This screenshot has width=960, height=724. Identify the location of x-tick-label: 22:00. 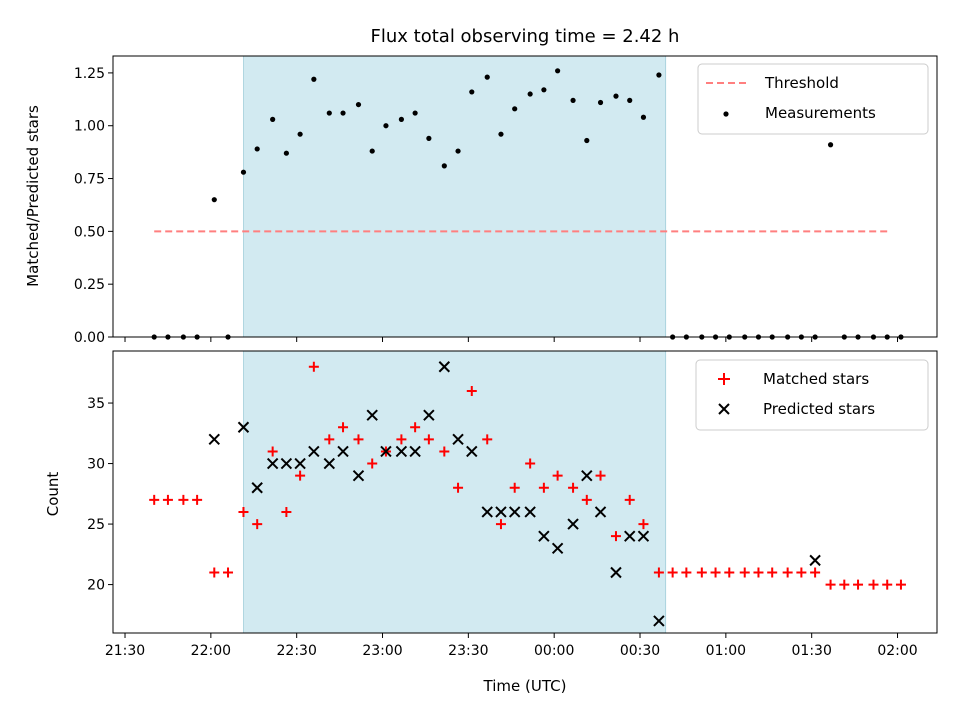
(211, 651).